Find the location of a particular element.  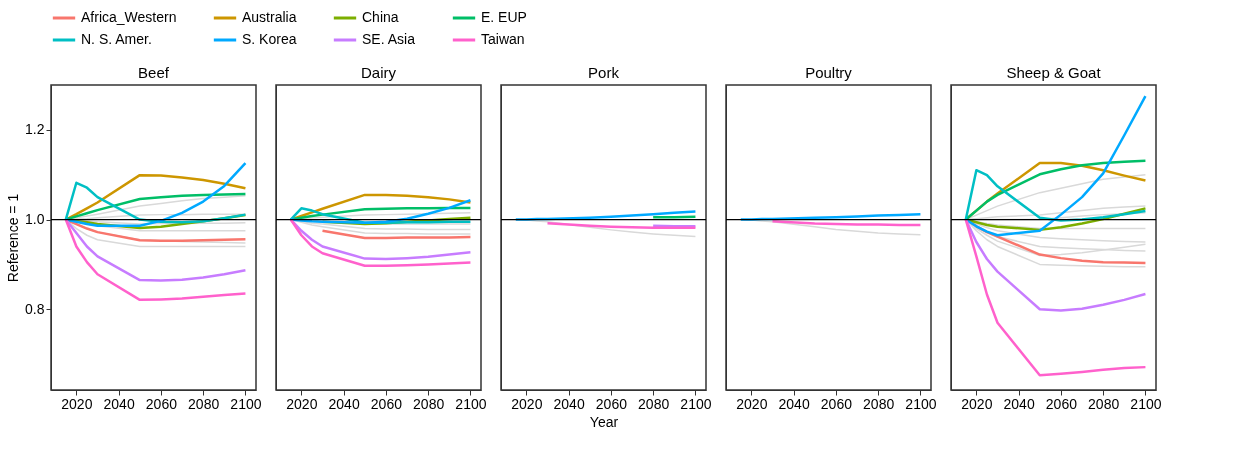

x-axis-title: Year is located at coordinates (604, 421).